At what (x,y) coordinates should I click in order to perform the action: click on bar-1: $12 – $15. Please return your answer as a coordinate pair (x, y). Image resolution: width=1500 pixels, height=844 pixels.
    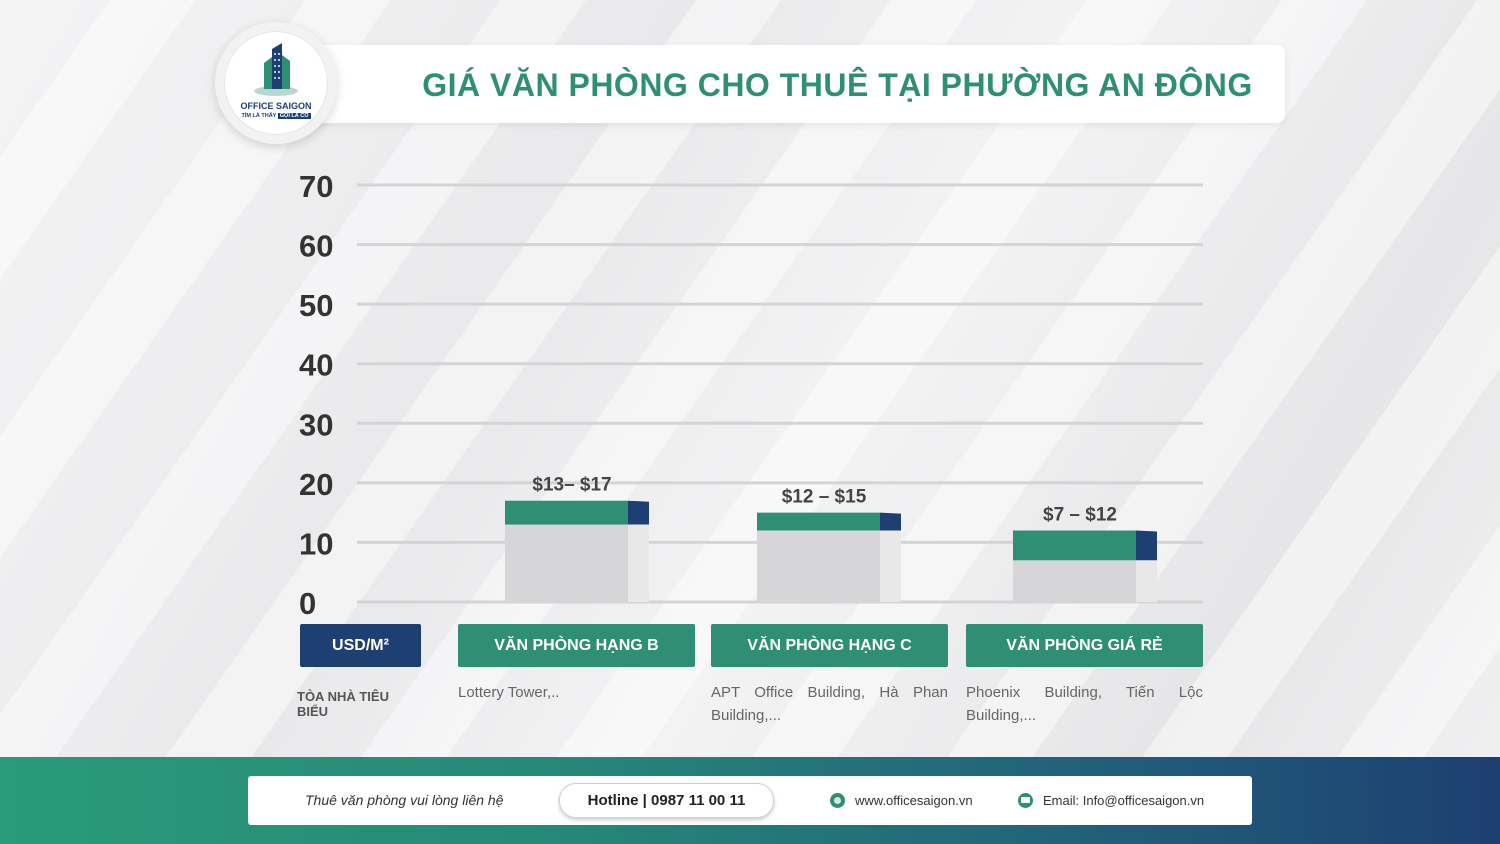
    Looking at the image, I should click on (829, 544).